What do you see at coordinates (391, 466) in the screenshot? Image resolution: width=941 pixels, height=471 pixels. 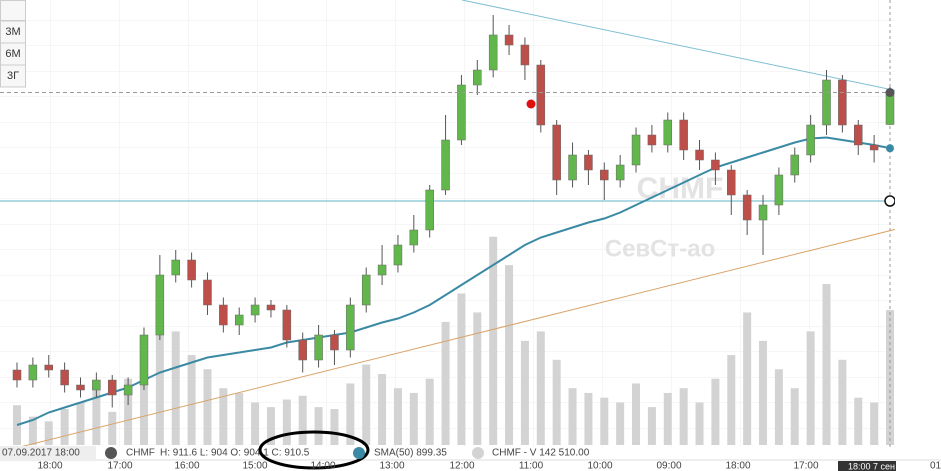 I see `time-label: 13:00` at bounding box center [391, 466].